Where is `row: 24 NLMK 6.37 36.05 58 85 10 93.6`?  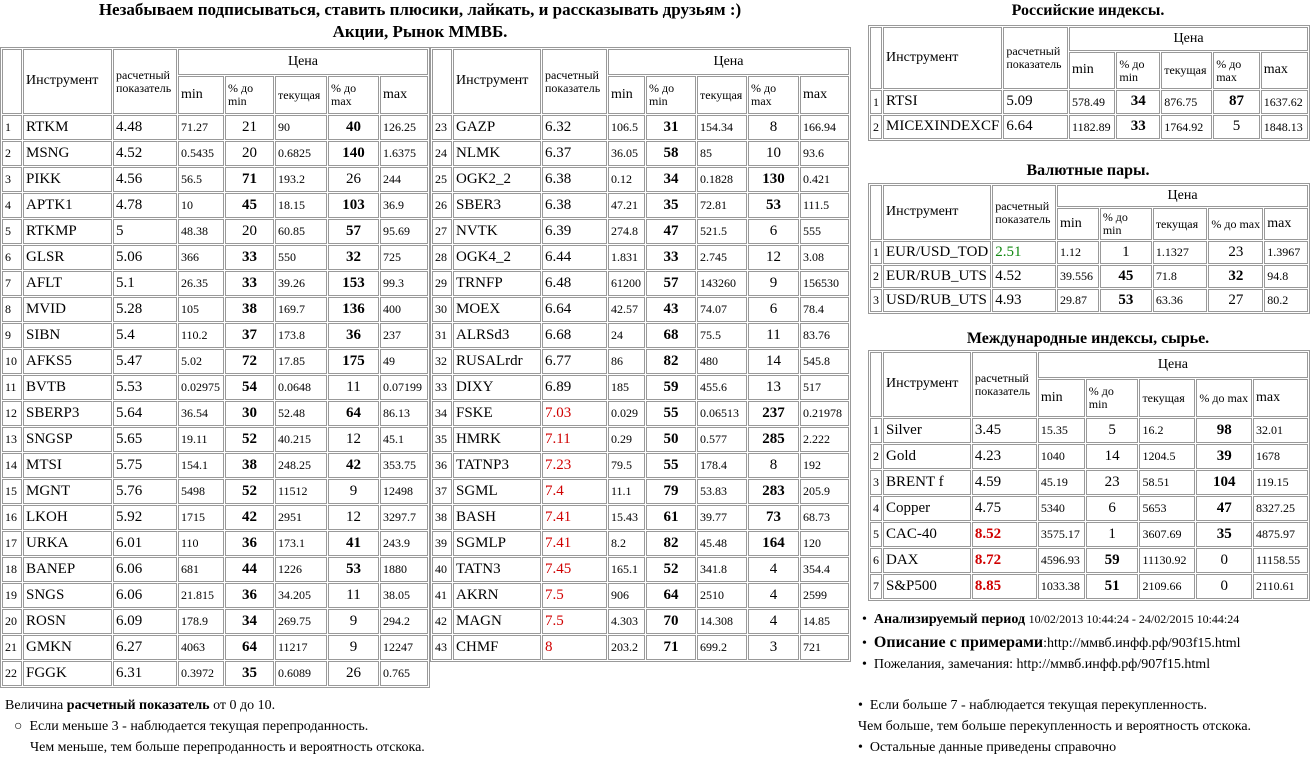 row: 24 NLMK 6.37 36.05 58 85 10 93.6 is located at coordinates (640, 153).